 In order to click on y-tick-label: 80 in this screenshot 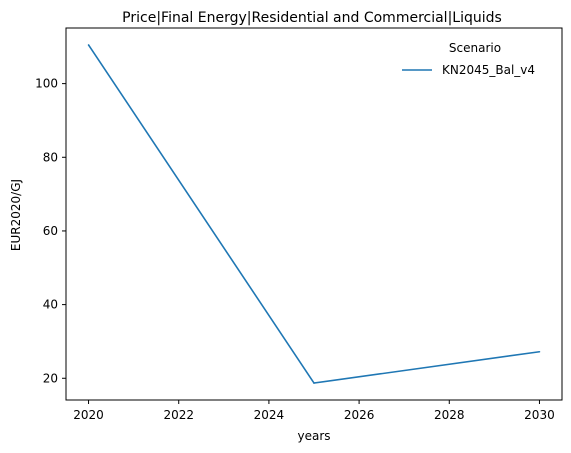, I will do `click(50, 157)`.